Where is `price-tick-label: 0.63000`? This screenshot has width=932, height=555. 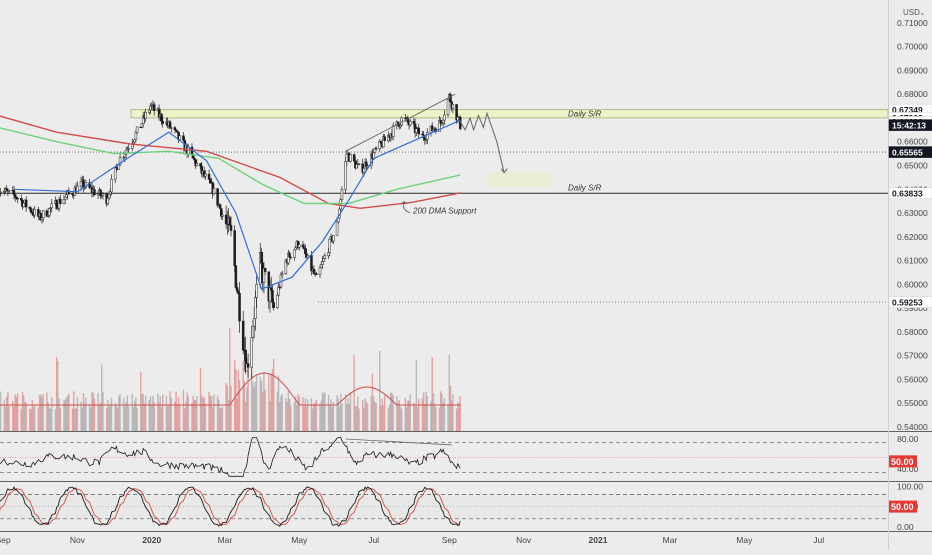
price-tick-label: 0.63000 is located at coordinates (912, 213).